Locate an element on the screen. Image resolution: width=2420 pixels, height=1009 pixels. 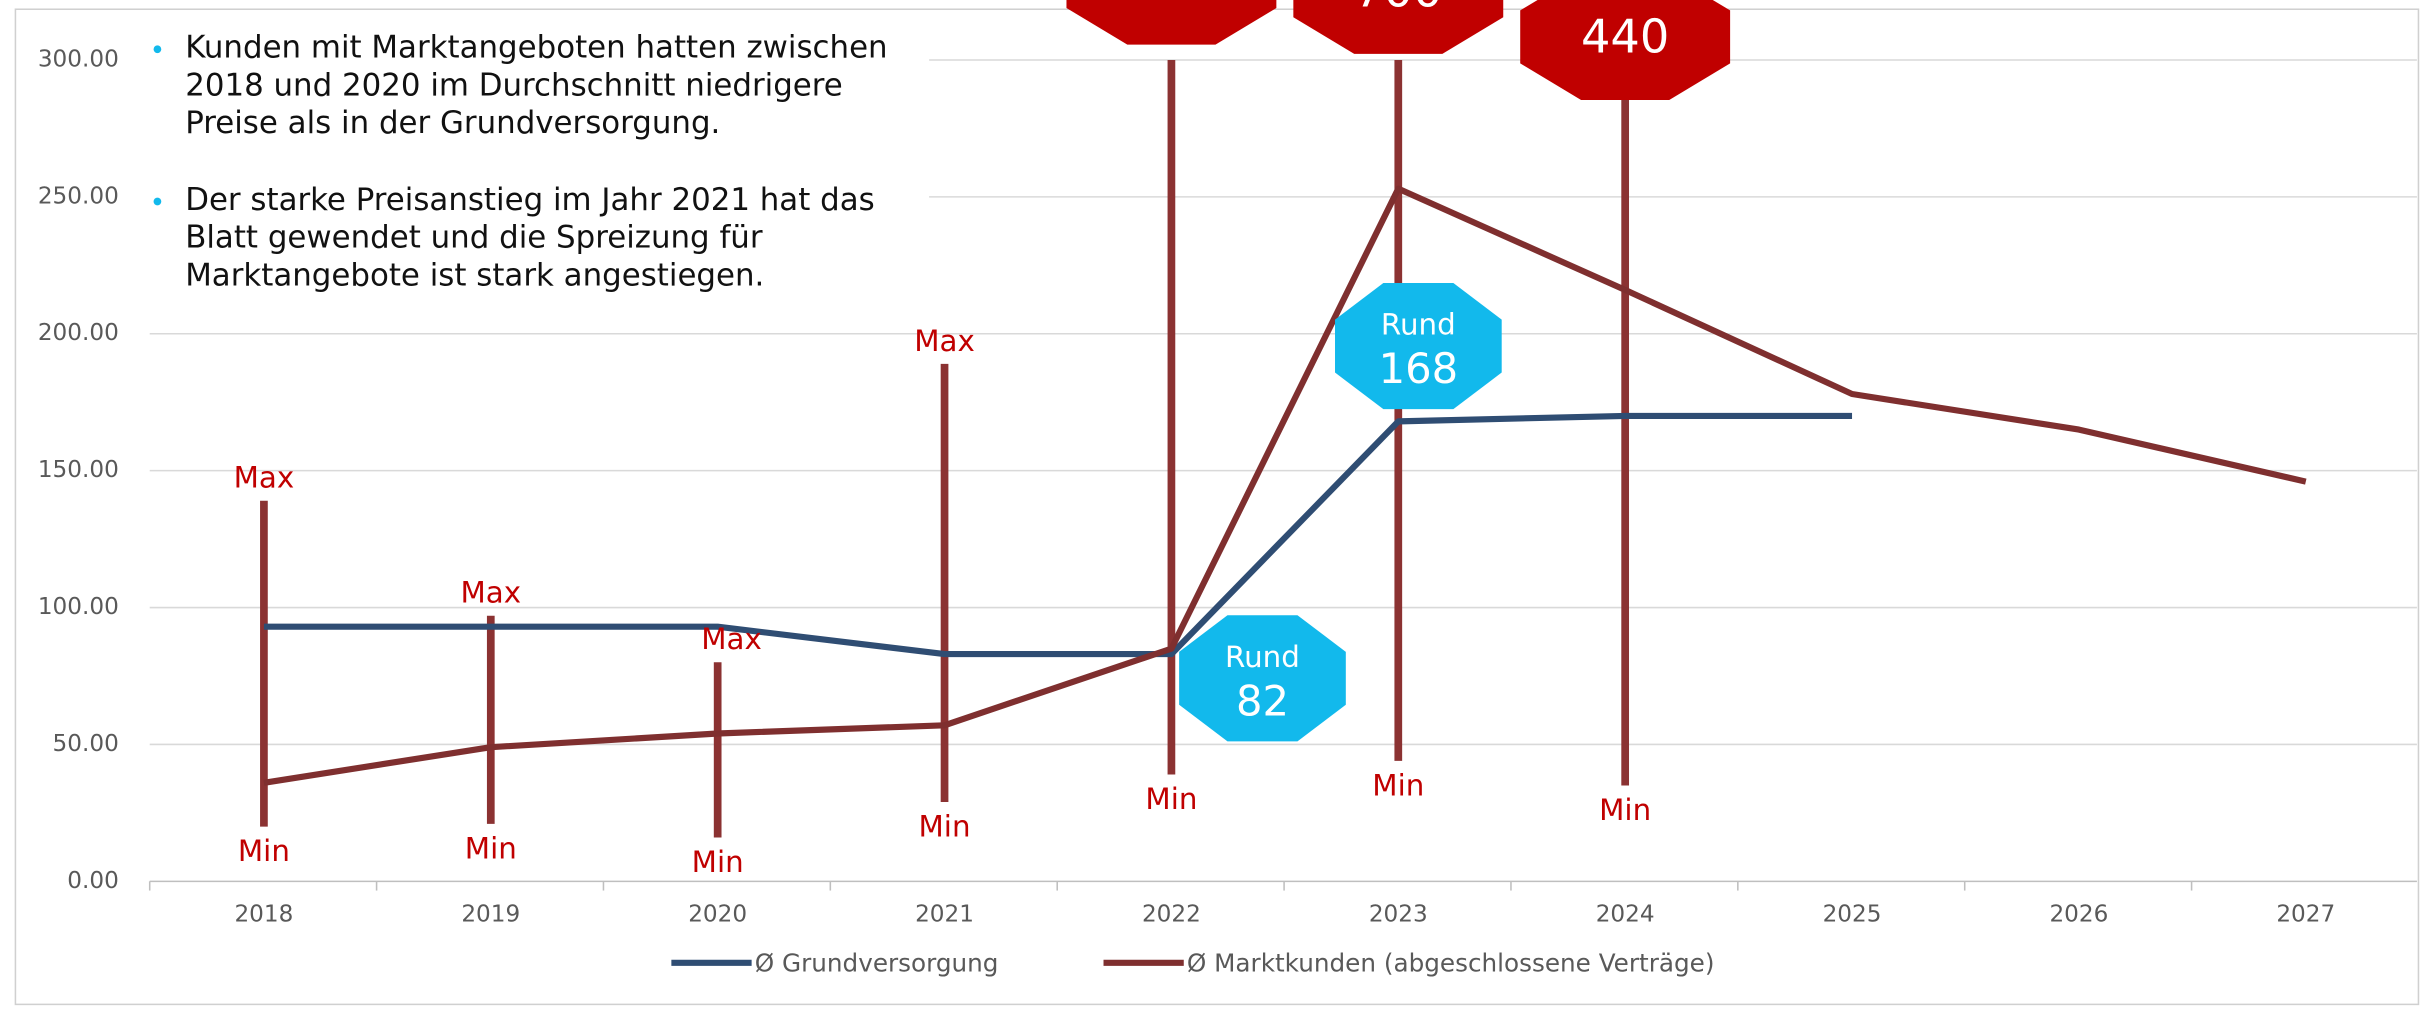
y-tick-label: 0.00 is located at coordinates (93, 881).